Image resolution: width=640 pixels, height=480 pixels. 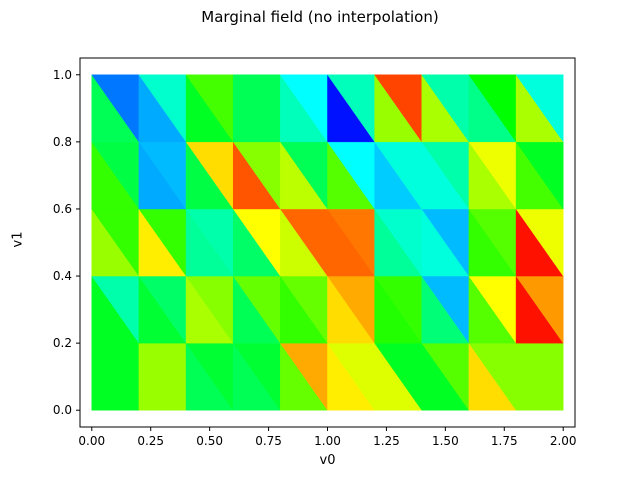 What do you see at coordinates (320, 17) in the screenshot?
I see `chart-title: Marginal field (no interpolation)` at bounding box center [320, 17].